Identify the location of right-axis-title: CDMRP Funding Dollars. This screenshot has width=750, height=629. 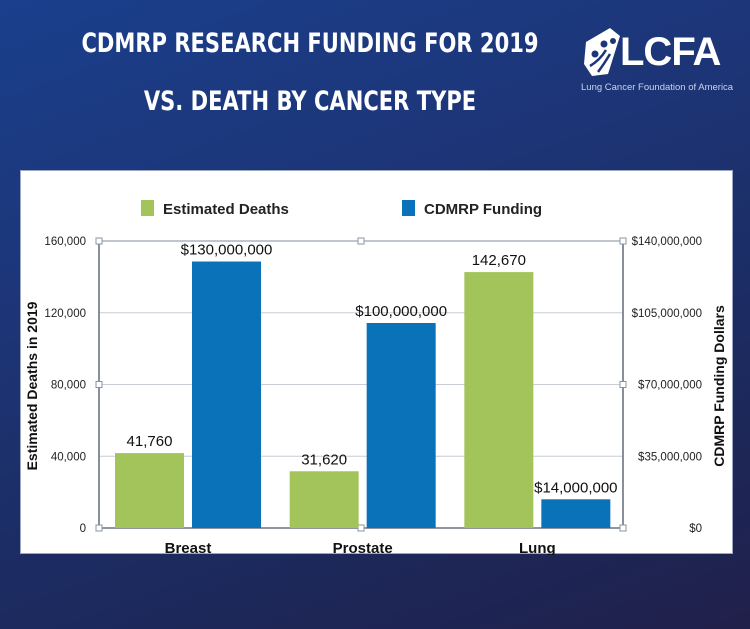
(719, 386).